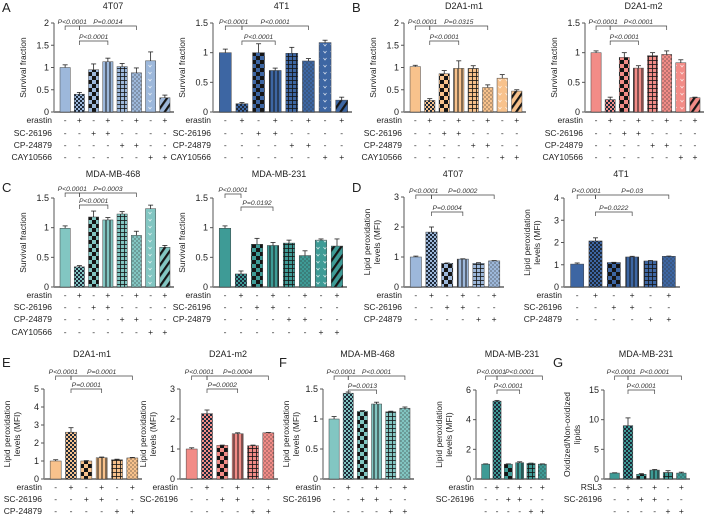  I want to click on p-value-label: P=0.0003, so click(108, 189).